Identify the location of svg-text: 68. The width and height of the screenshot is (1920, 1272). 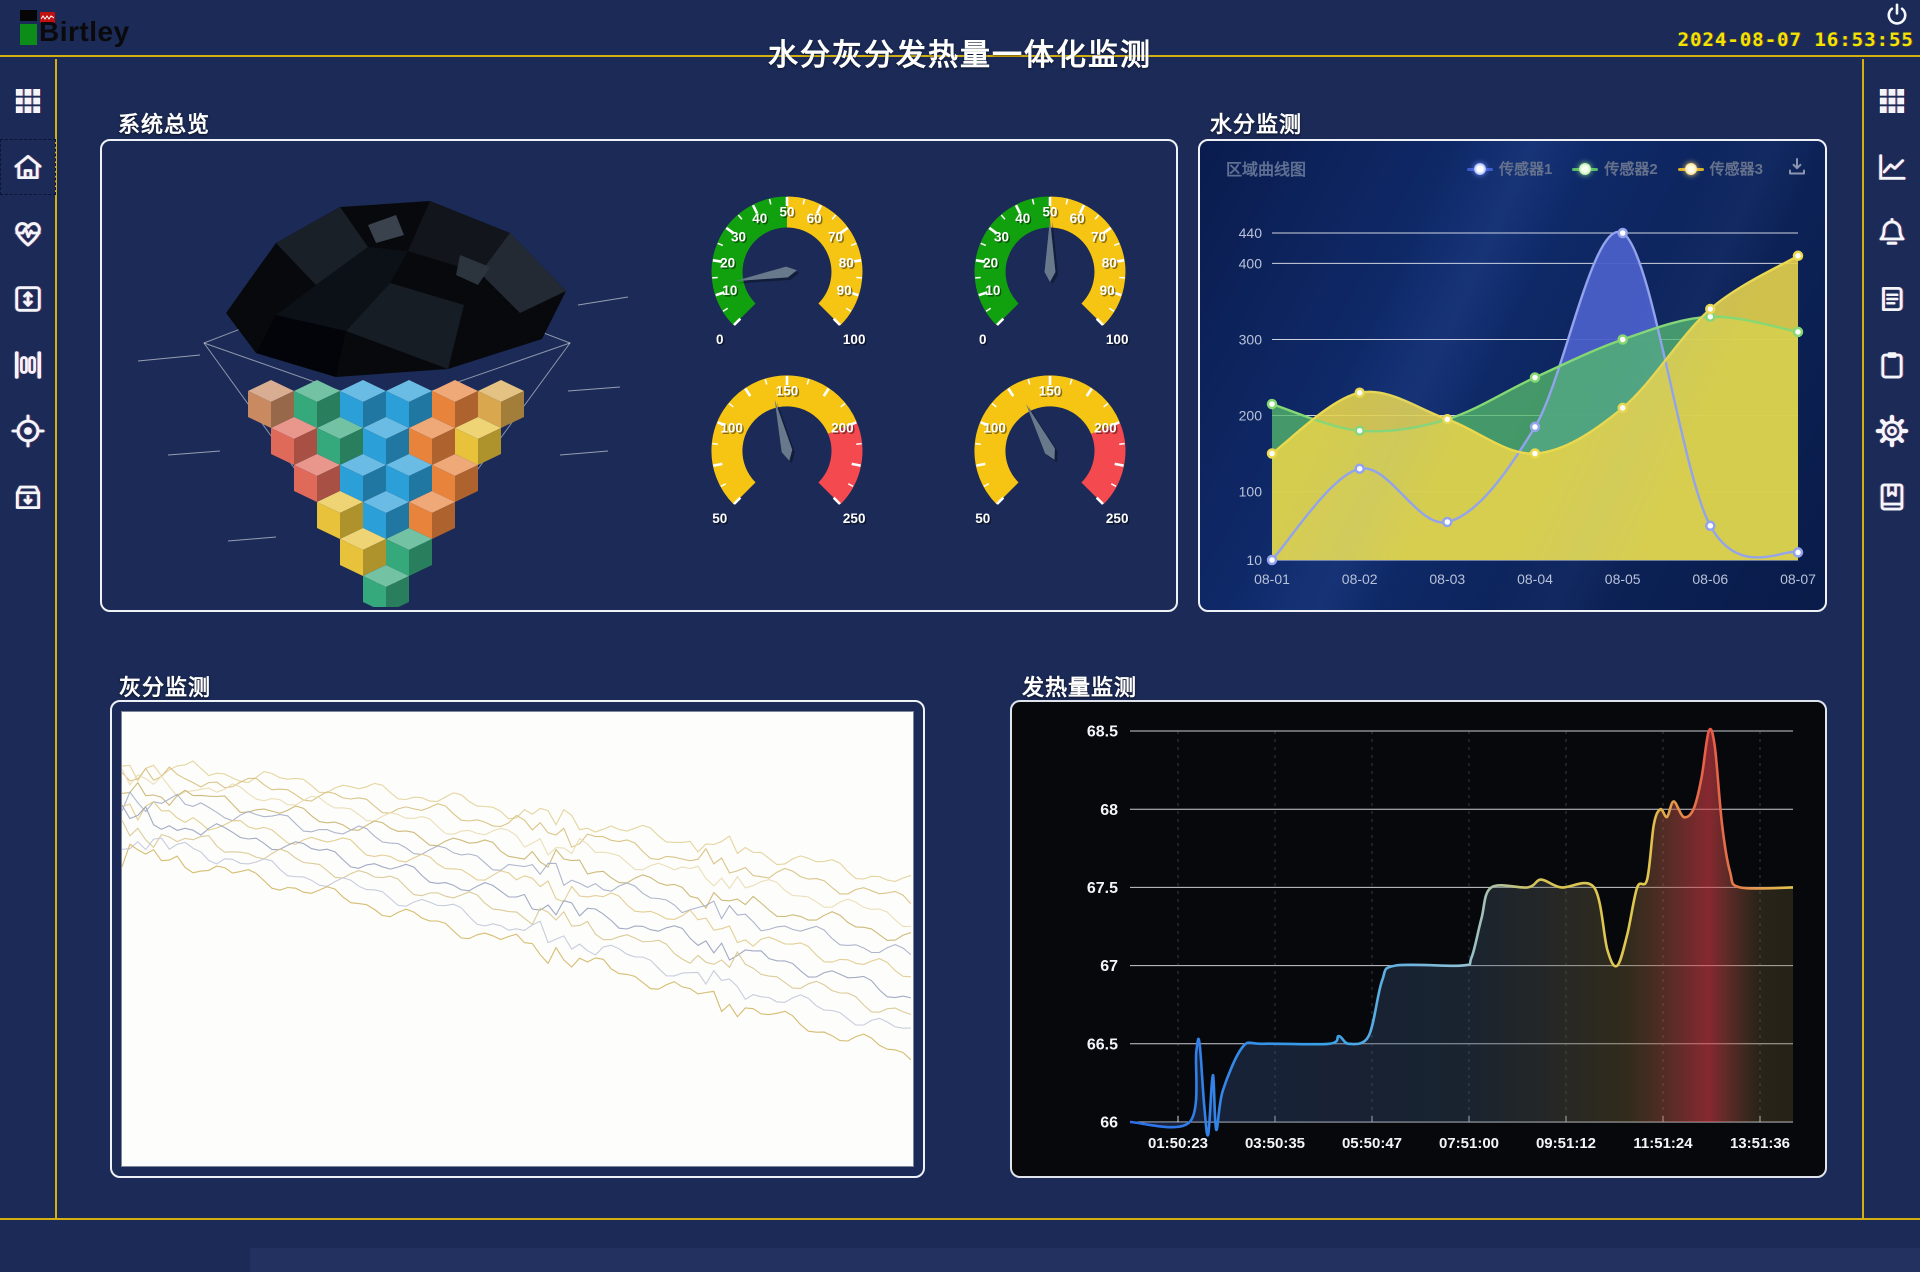
(1109, 810).